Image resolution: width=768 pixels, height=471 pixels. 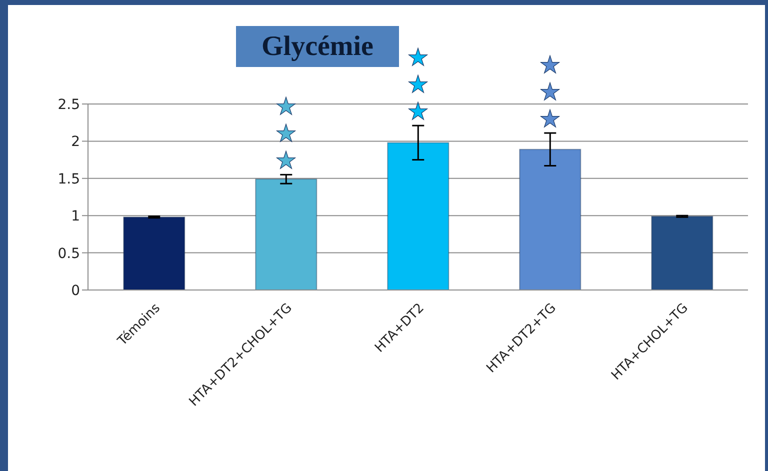 What do you see at coordinates (69, 104) in the screenshot?
I see `y-tick-label: 2.5` at bounding box center [69, 104].